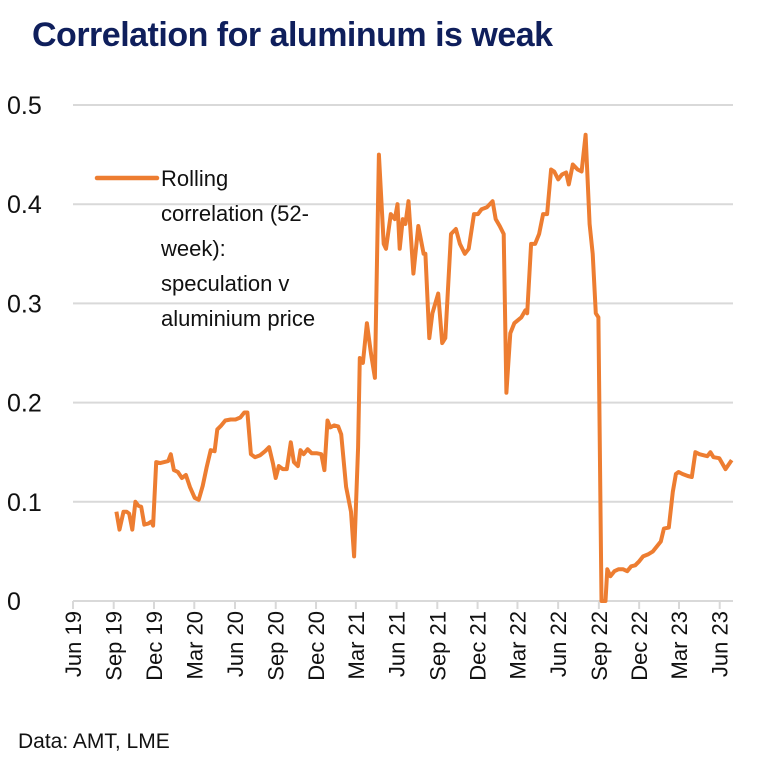 The width and height of the screenshot is (768, 771). I want to click on x-tick-label: Jun 19, so click(73, 644).